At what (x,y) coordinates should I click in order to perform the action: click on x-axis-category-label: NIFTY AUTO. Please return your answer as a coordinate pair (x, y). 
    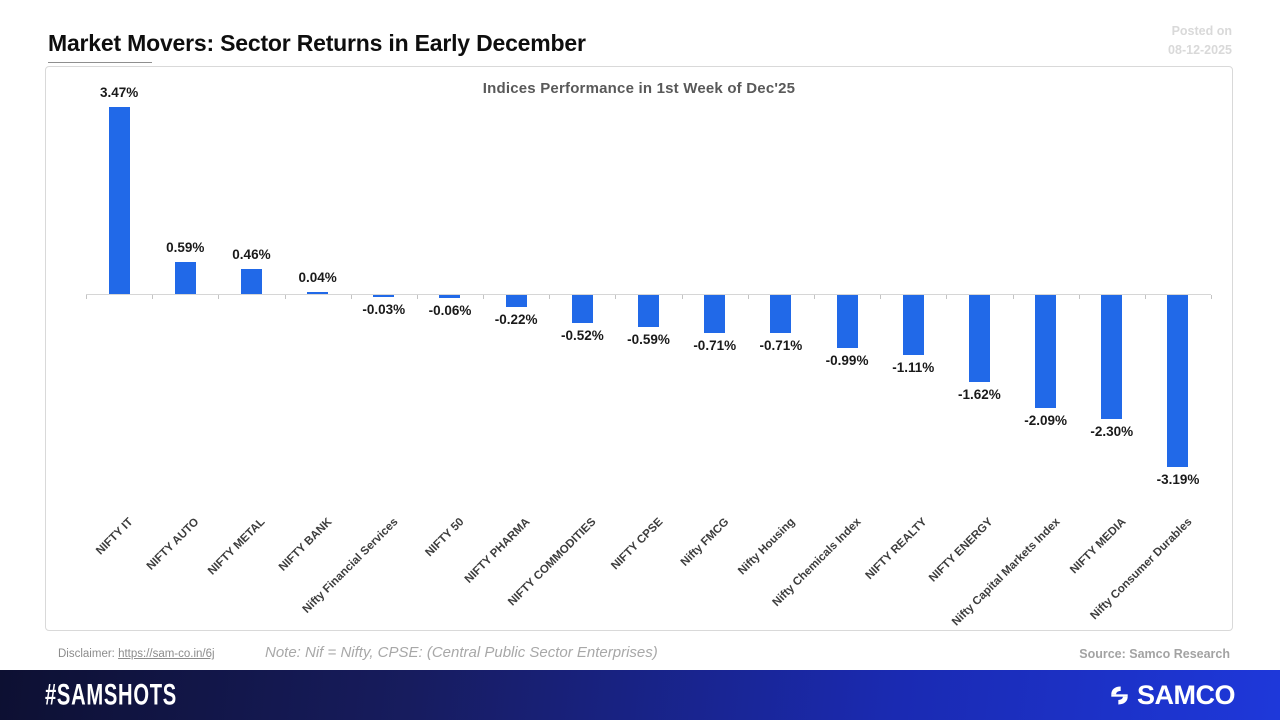
    Looking at the image, I should click on (173, 544).